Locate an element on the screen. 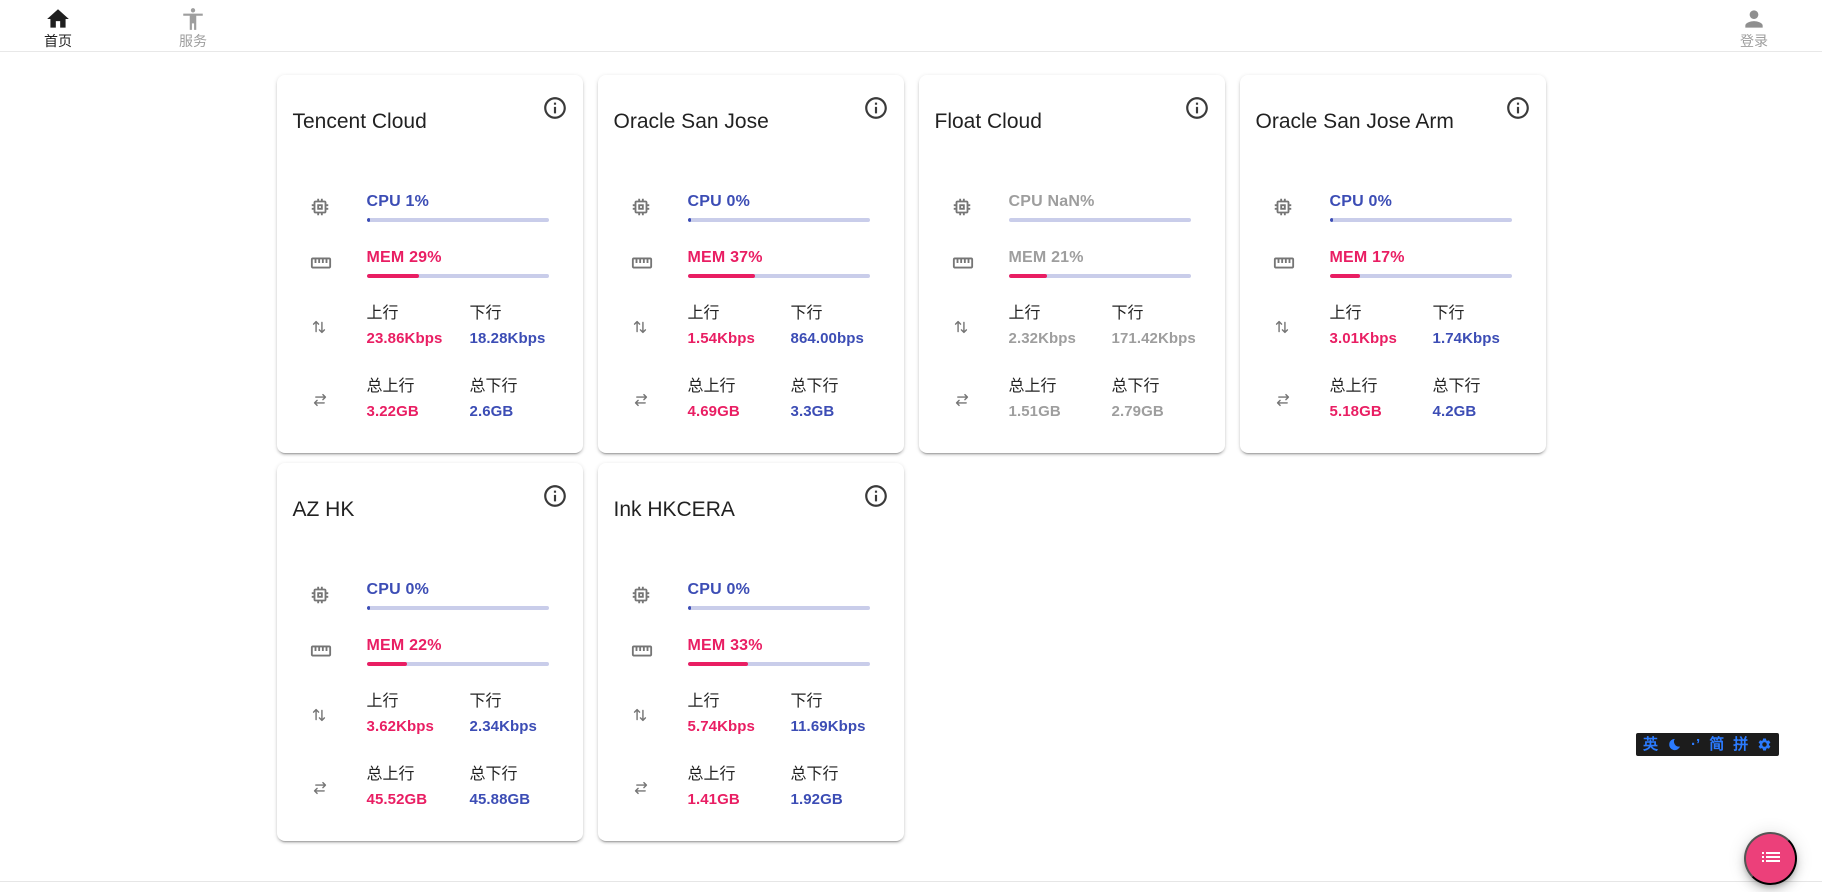 This screenshot has width=1822, height=892. moon-icon is located at coordinates (1674, 744).